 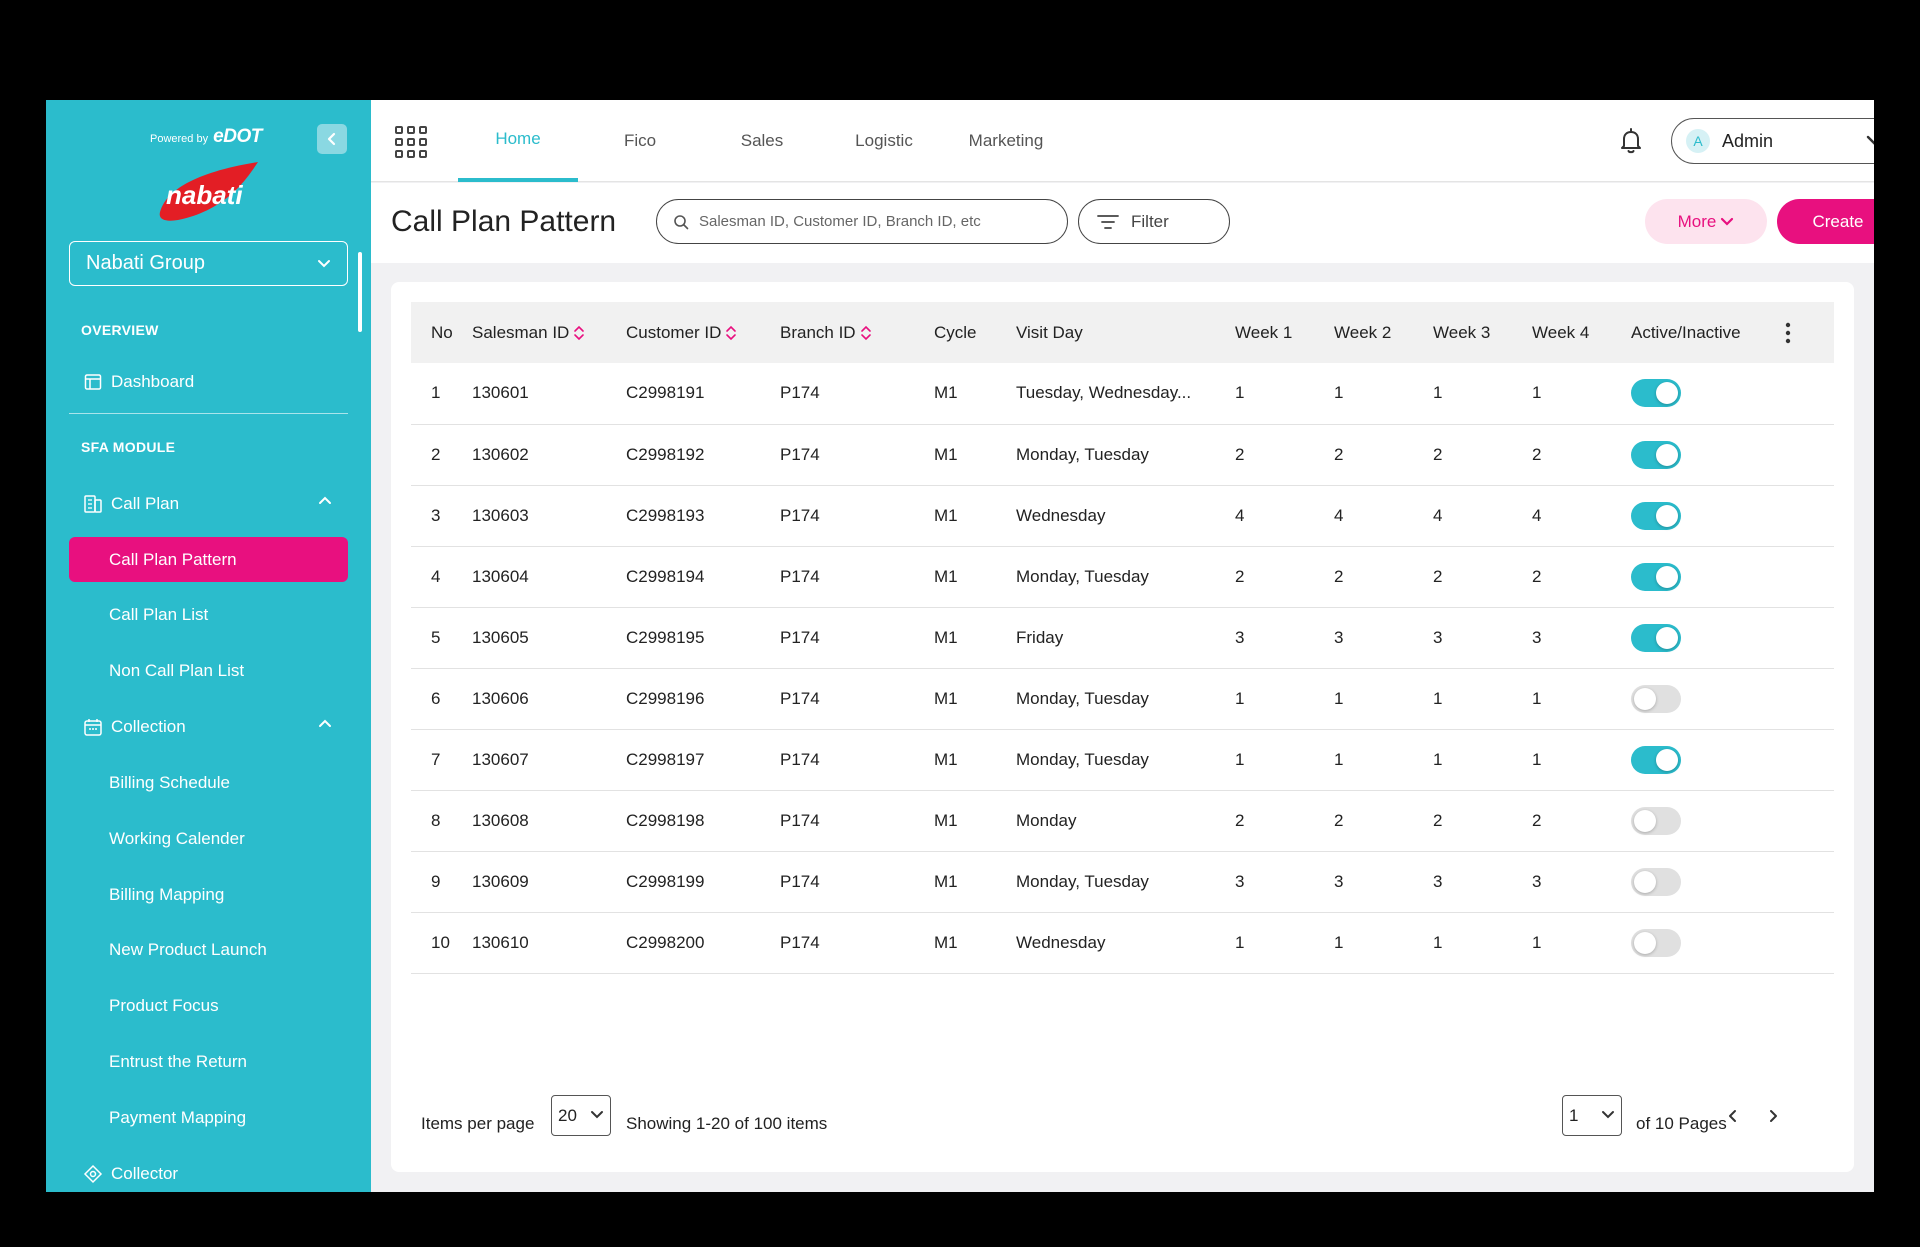 I want to click on sidebar-item-label: Call Plan, so click(x=145, y=503).